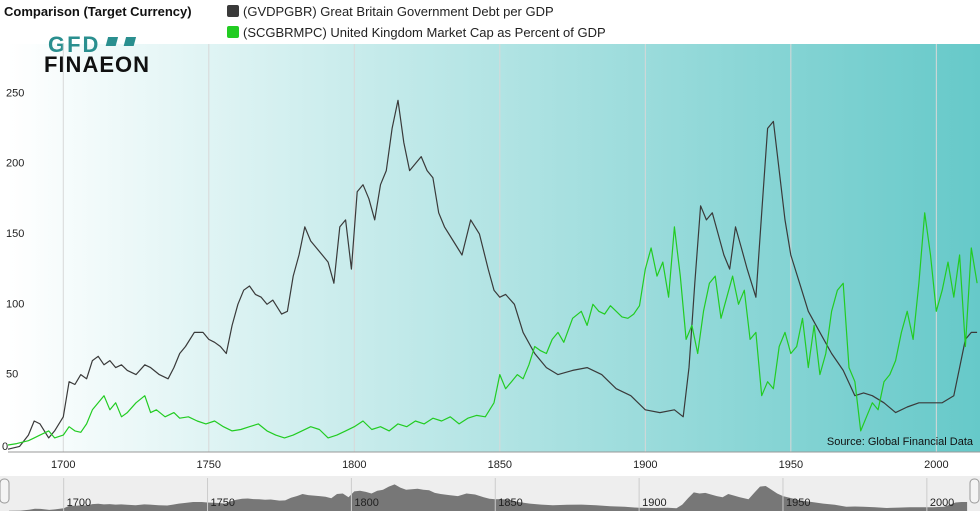 Image resolution: width=980 pixels, height=511 pixels. I want to click on x-tick-label: 1900, so click(645, 465).